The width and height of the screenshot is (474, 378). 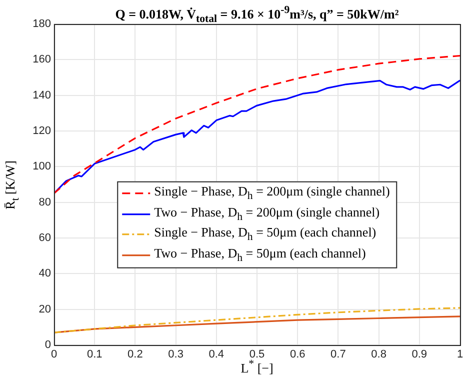 What do you see at coordinates (272, 193) in the screenshot?
I see `legend-label: Single − Phase, D$_{h}$ = 200μm (single channel)` at bounding box center [272, 193].